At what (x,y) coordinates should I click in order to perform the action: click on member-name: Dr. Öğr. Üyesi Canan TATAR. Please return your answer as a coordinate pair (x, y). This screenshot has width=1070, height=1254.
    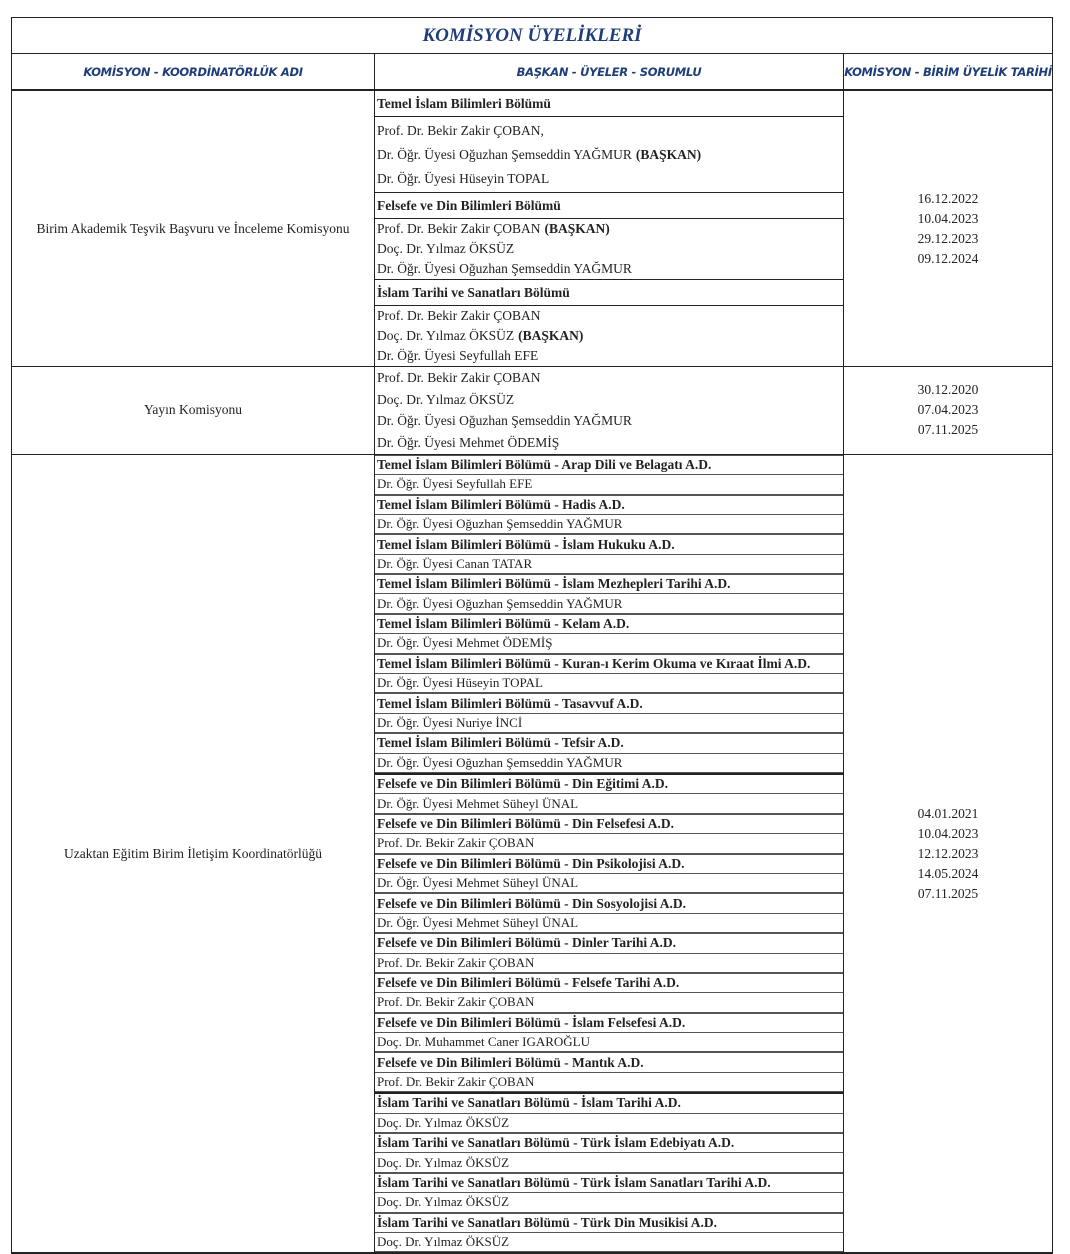
    Looking at the image, I should click on (455, 563).